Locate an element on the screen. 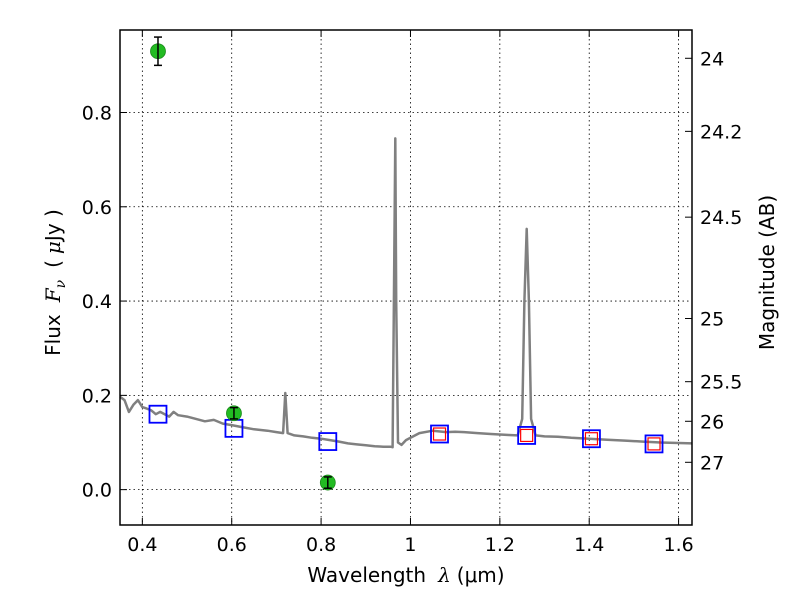 This screenshot has height=600, width=800. y-axis-label: FluxFν(μJy ) is located at coordinates (55, 282).